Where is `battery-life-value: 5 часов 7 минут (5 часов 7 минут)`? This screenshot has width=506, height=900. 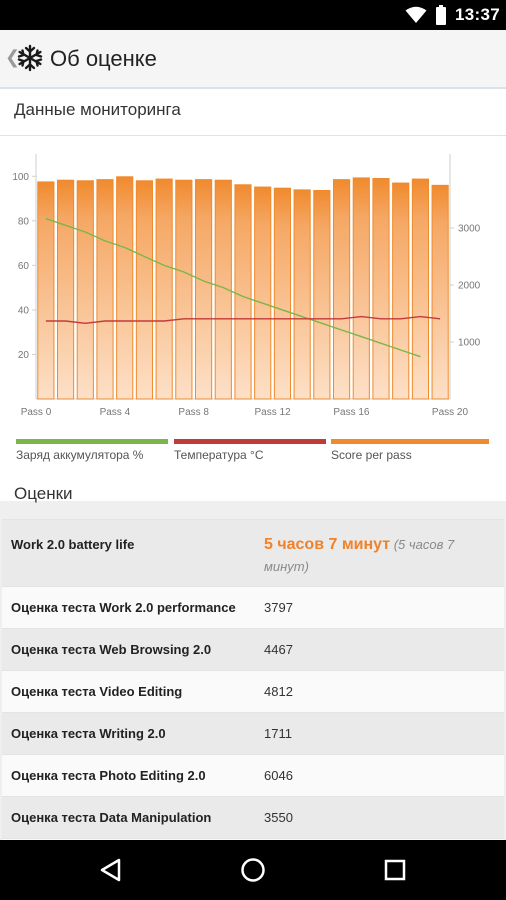 battery-life-value: 5 часов 7 минут (5 часов 7 минут) is located at coordinates (380, 556).